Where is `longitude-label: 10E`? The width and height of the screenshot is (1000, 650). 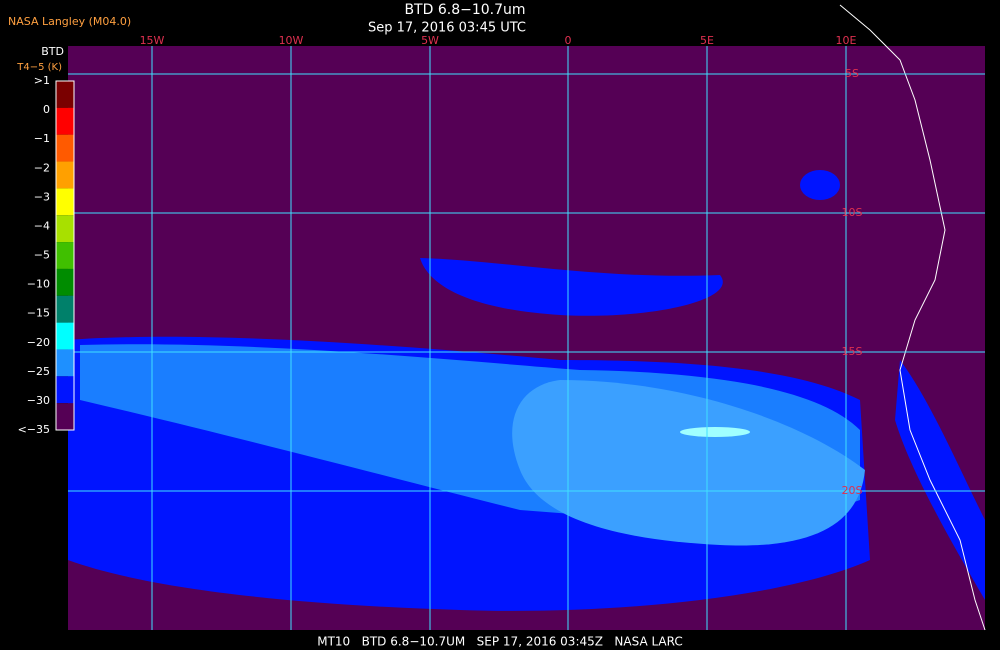 longitude-label: 10E is located at coordinates (846, 40).